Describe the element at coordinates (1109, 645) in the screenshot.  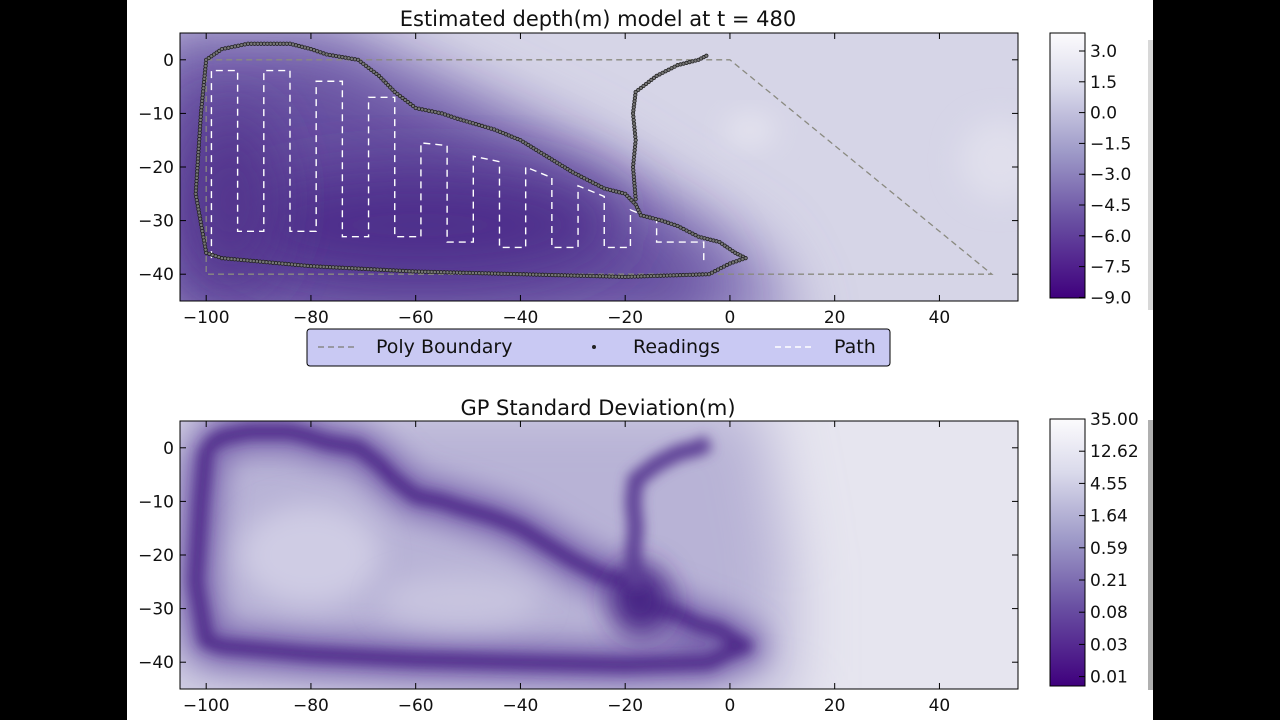
I see `colorbar-tick-label: 0.03` at that location.